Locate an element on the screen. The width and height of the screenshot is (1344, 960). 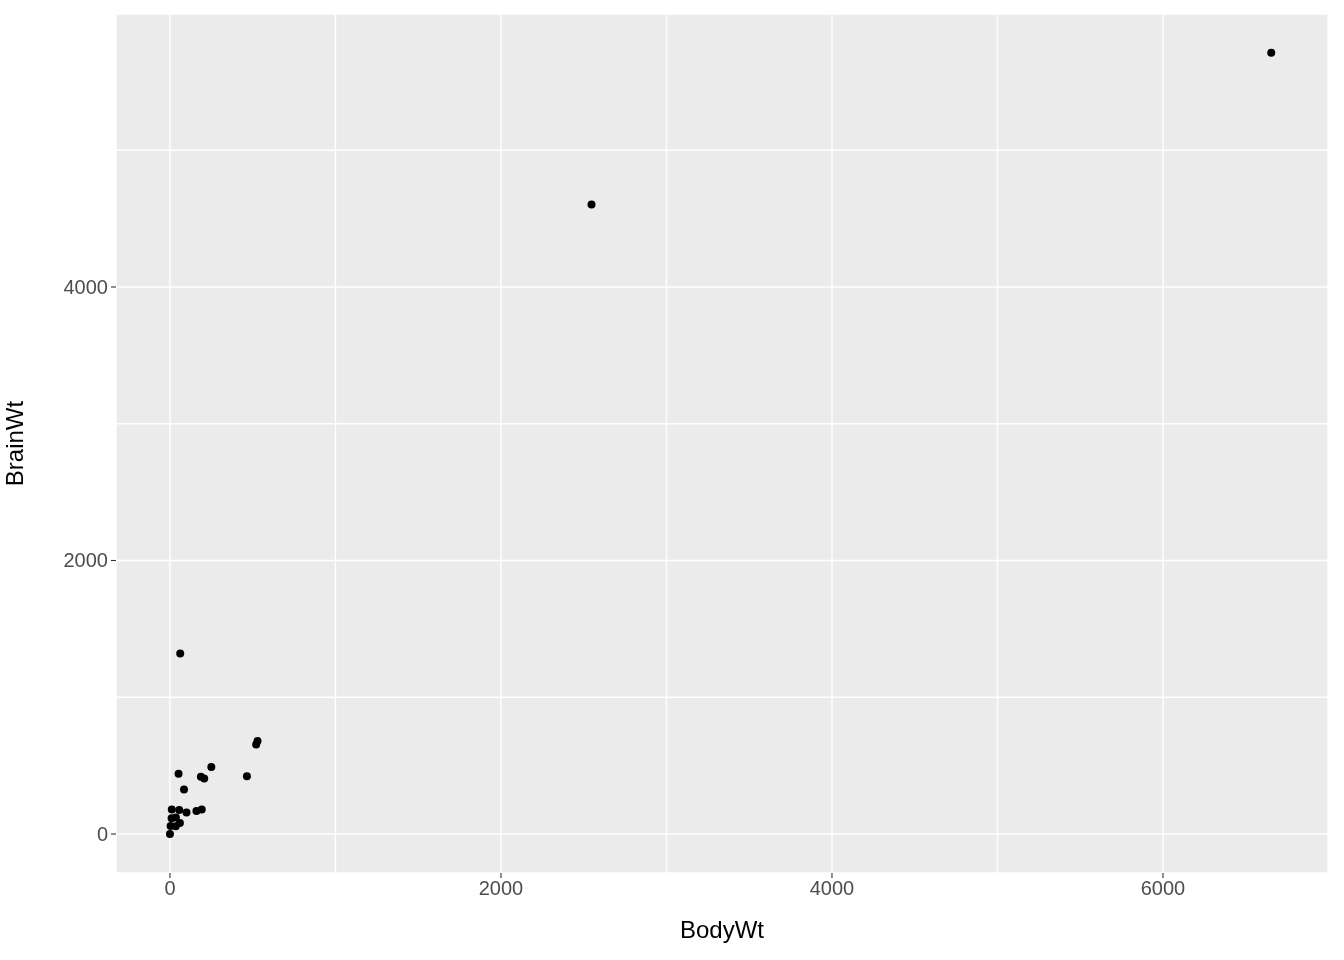
x-tick-label: 4000 is located at coordinates (832, 888).